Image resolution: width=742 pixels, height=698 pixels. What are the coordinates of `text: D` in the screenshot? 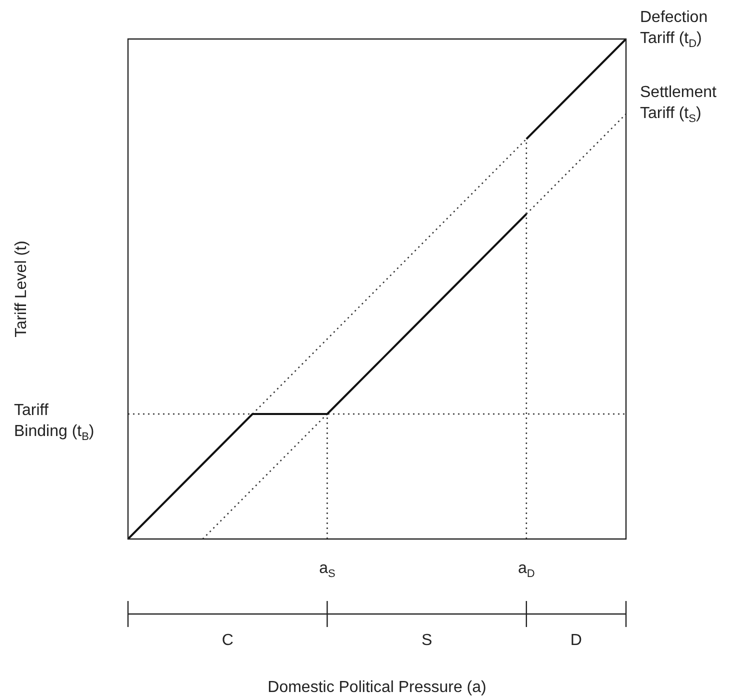 It's located at (576, 640).